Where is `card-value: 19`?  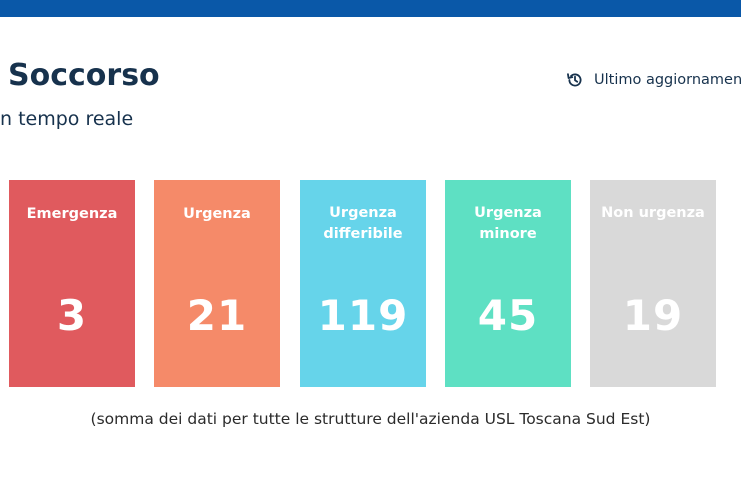
card-value: 19 is located at coordinates (653, 315).